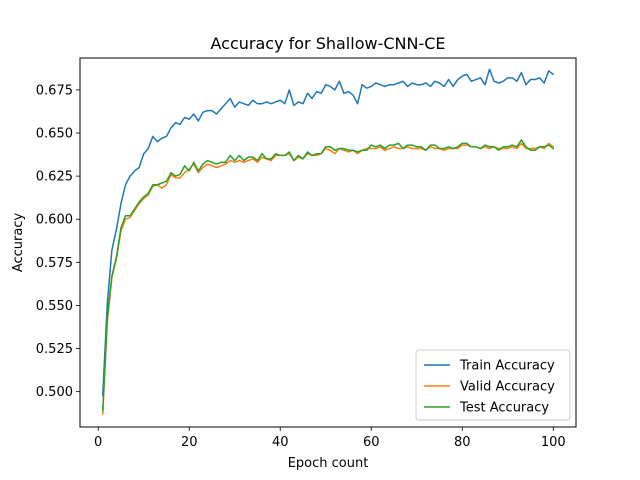 This screenshot has width=640, height=480. What do you see at coordinates (58, 241) in the screenshot?
I see `y-axis: 0.500 0.525 0.550 0.575 0.600 0.625 0.650 0.675` at bounding box center [58, 241].